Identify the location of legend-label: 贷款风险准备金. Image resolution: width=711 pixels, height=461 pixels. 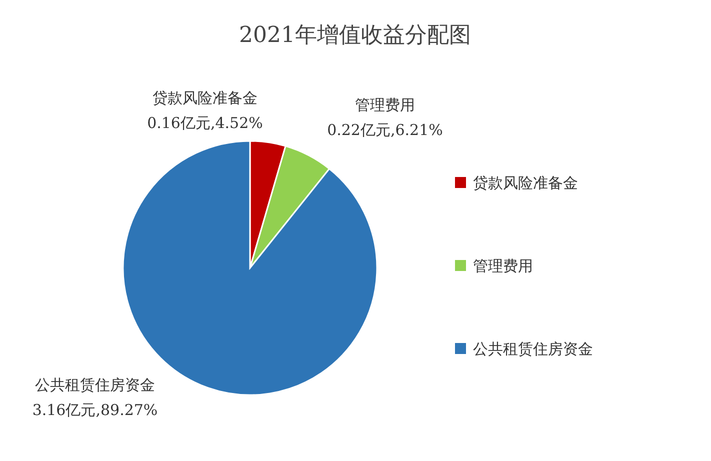
(525, 183).